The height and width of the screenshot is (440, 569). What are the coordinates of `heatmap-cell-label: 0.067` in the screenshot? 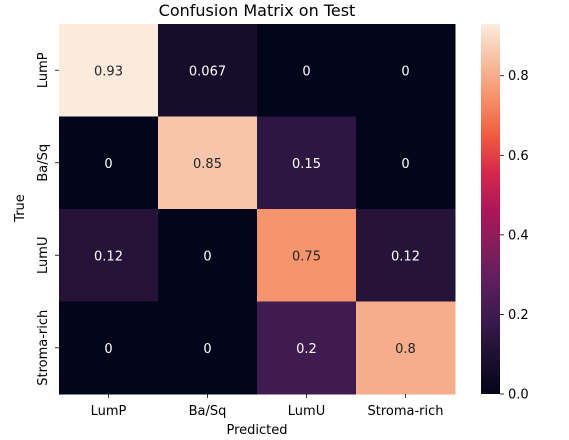 It's located at (207, 71).